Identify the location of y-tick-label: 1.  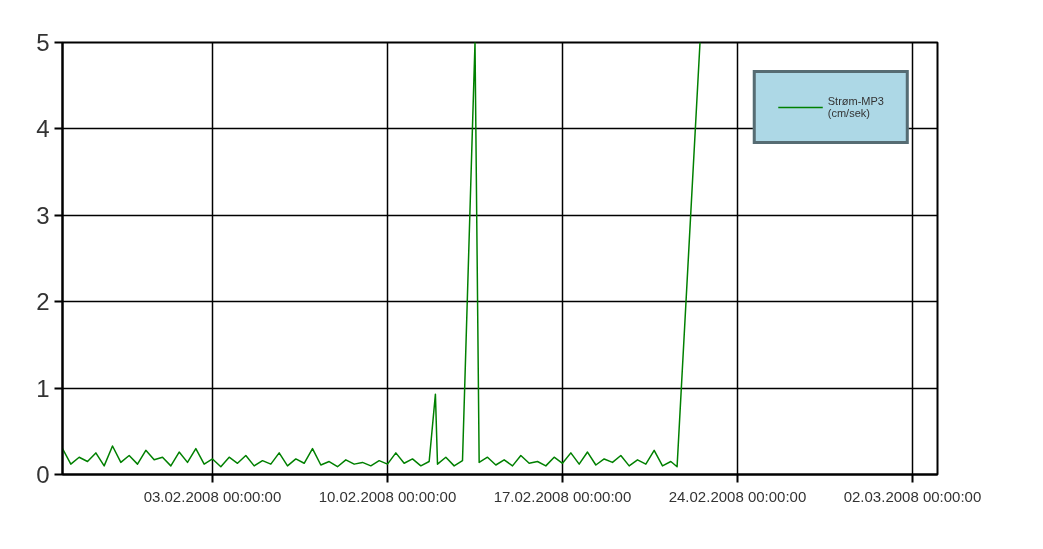
(43, 388).